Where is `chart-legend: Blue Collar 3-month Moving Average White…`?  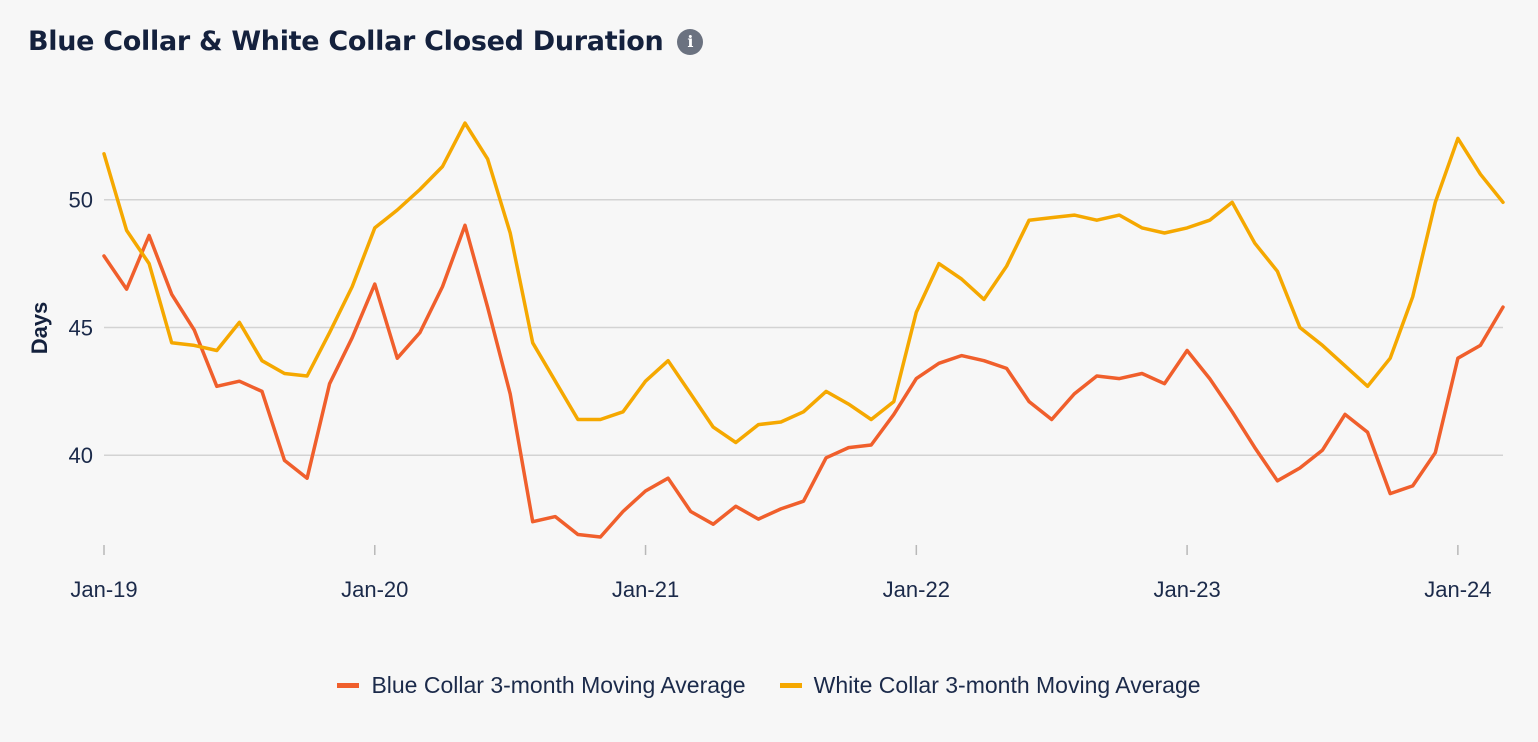 chart-legend: Blue Collar 3-month Moving Average White… is located at coordinates (769, 685).